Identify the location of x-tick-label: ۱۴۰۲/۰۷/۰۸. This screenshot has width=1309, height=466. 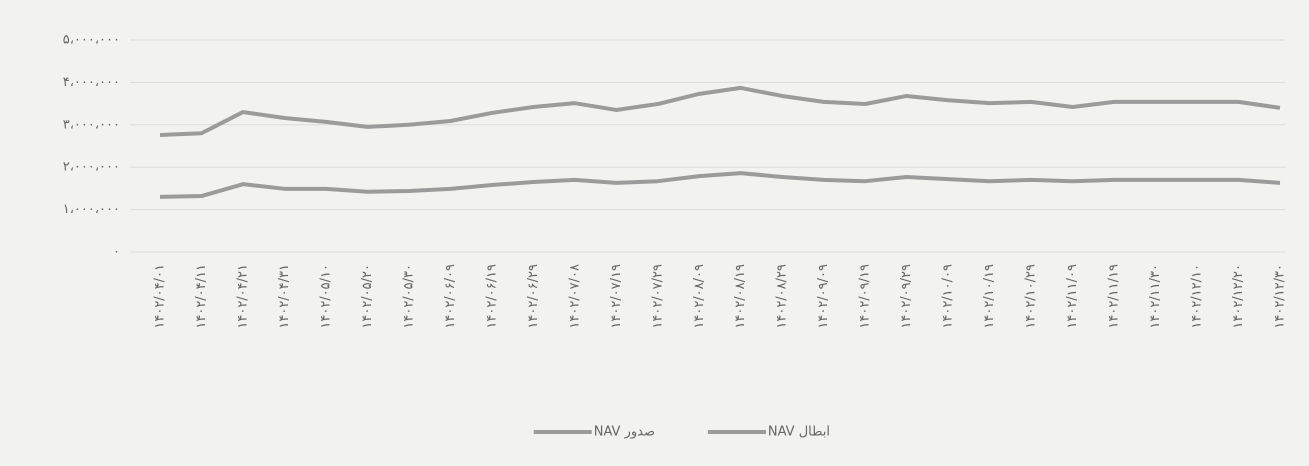
(574, 296).